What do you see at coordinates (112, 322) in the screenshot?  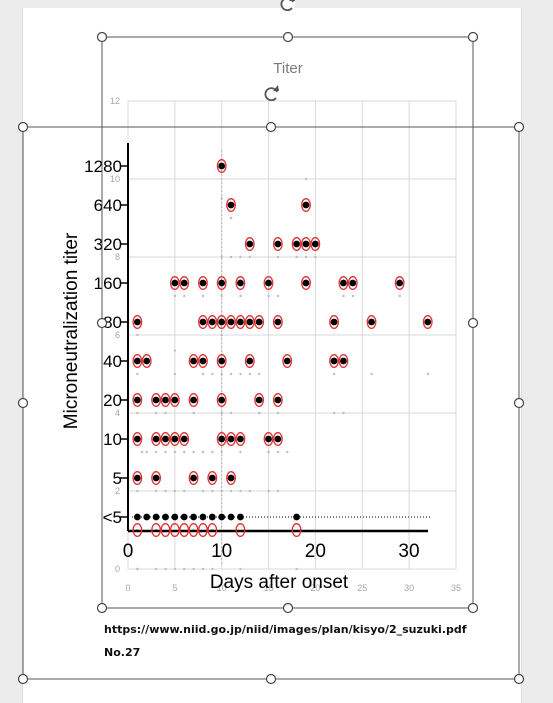 I see `y-tick-label: 80` at bounding box center [112, 322].